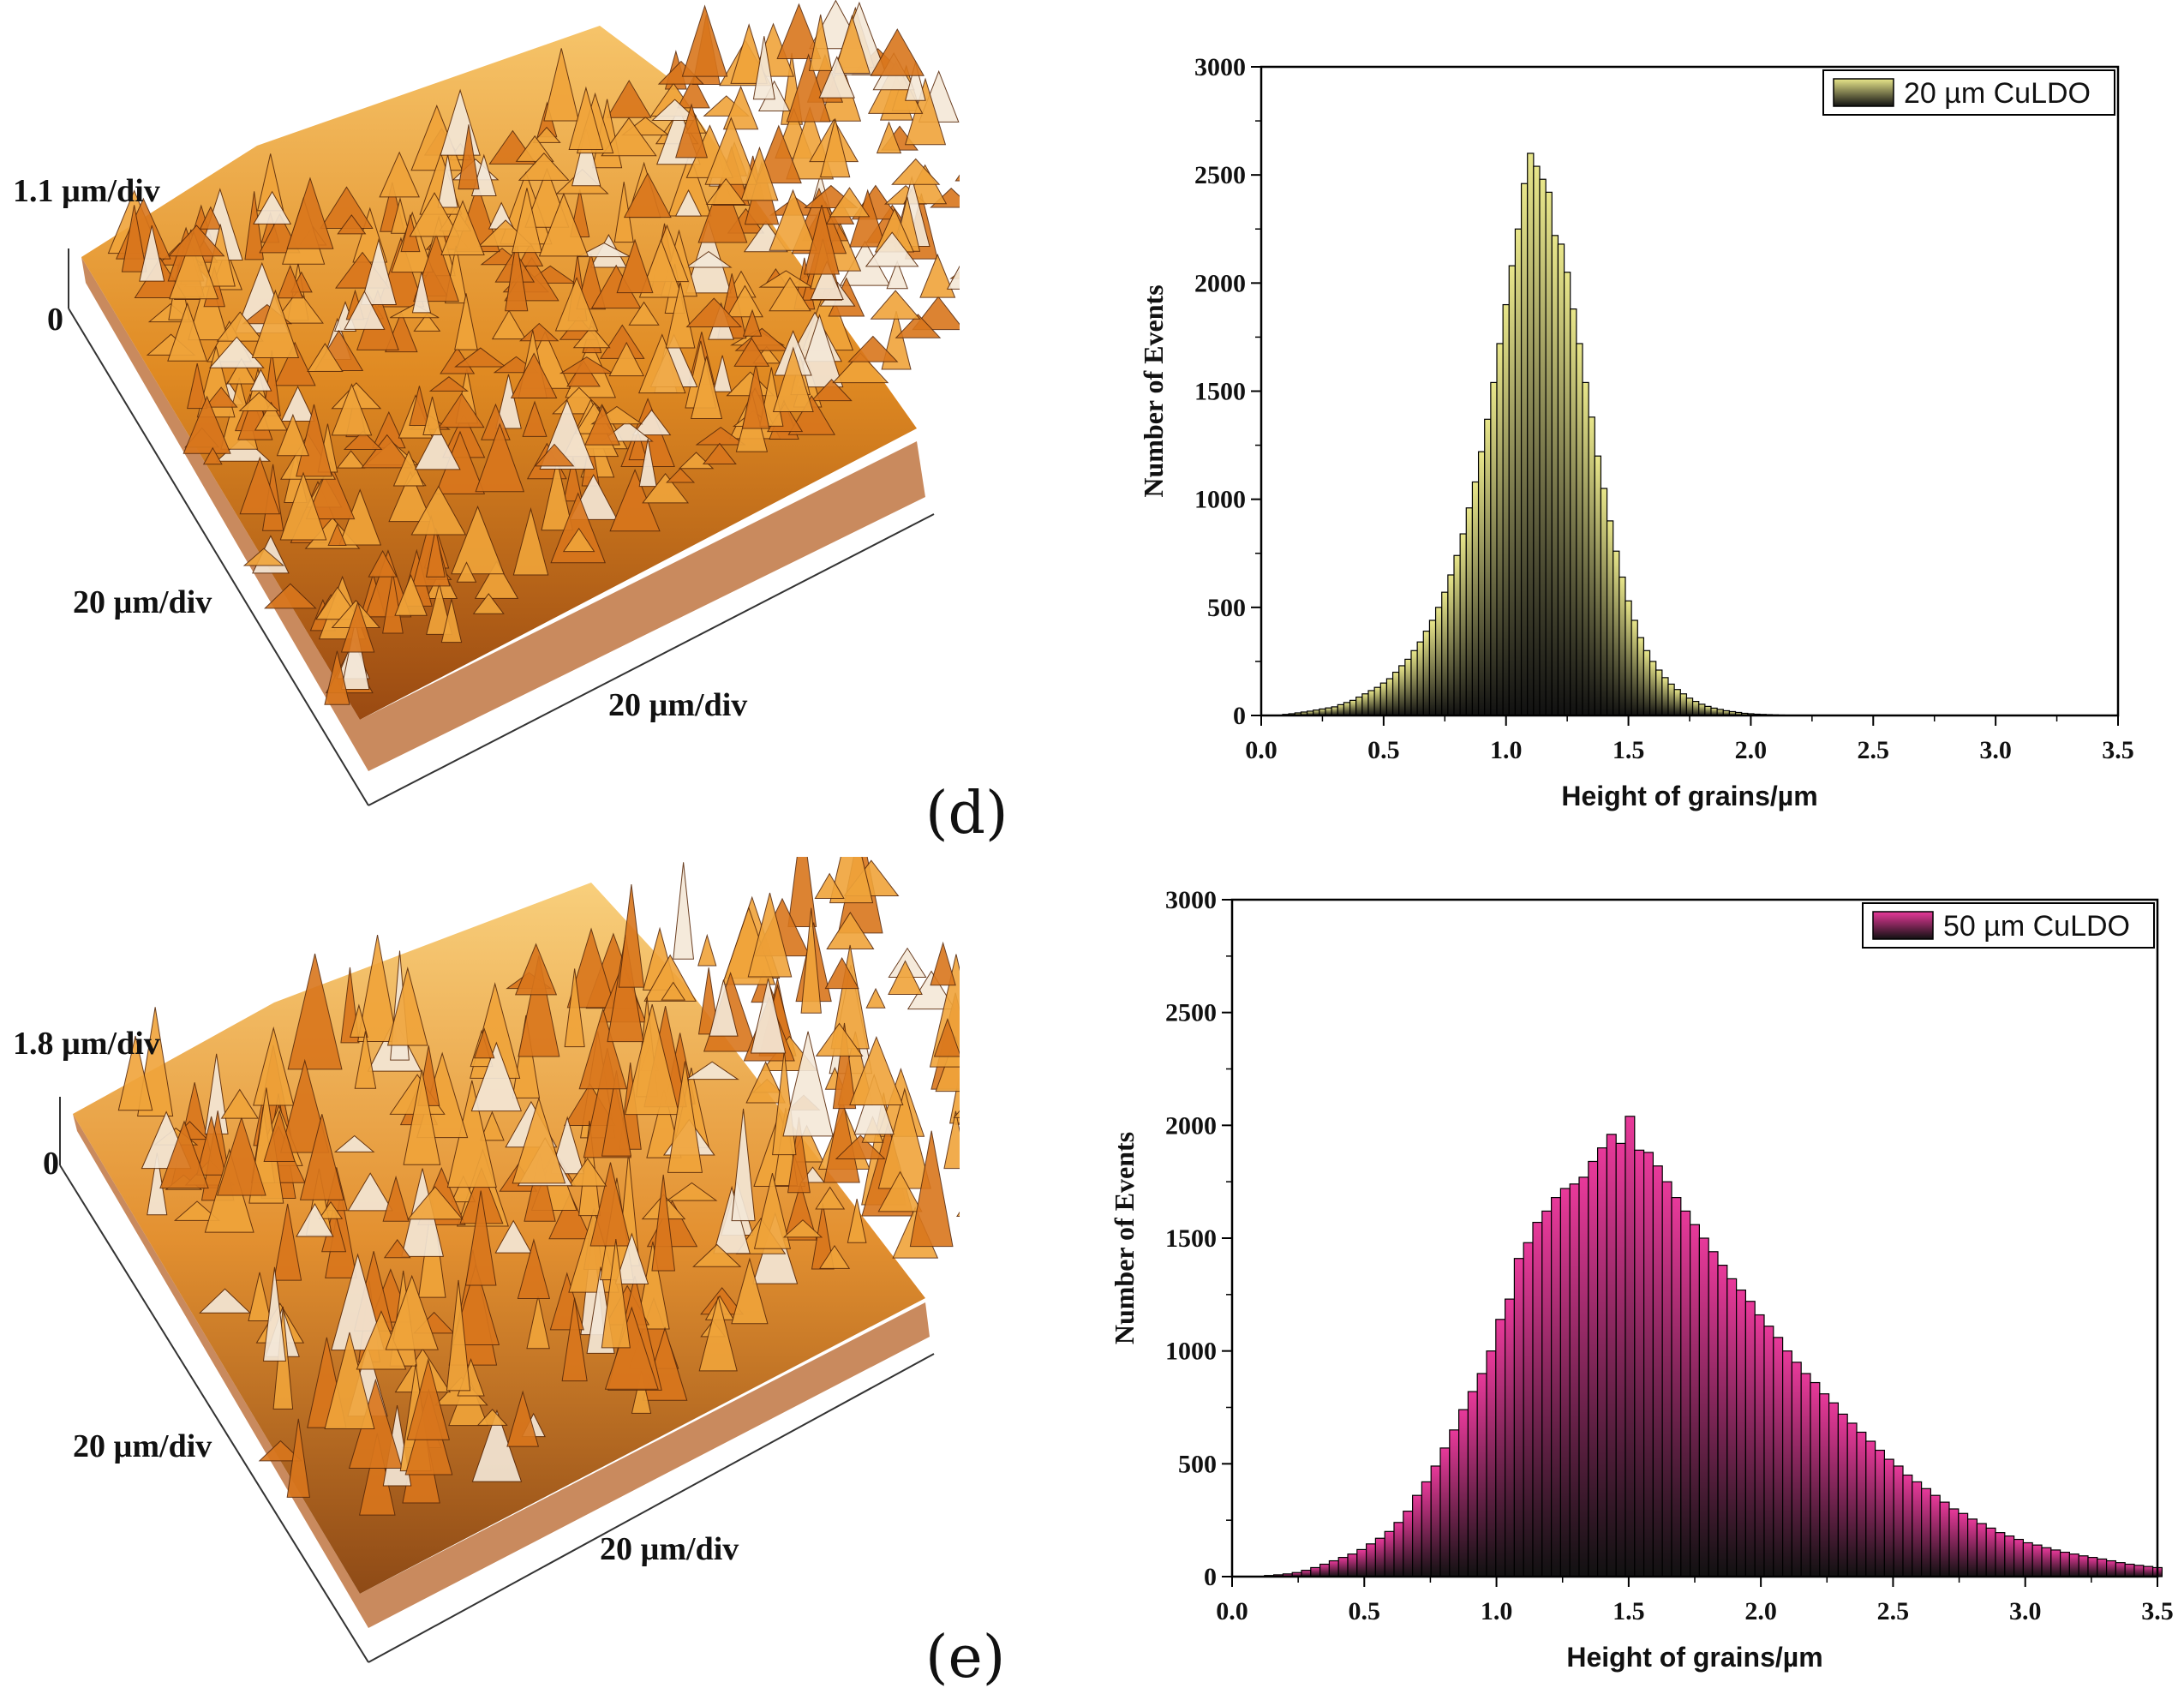  Describe the element at coordinates (1760, 1611) in the screenshot. I see `x-tick-label: 2.0` at that location.